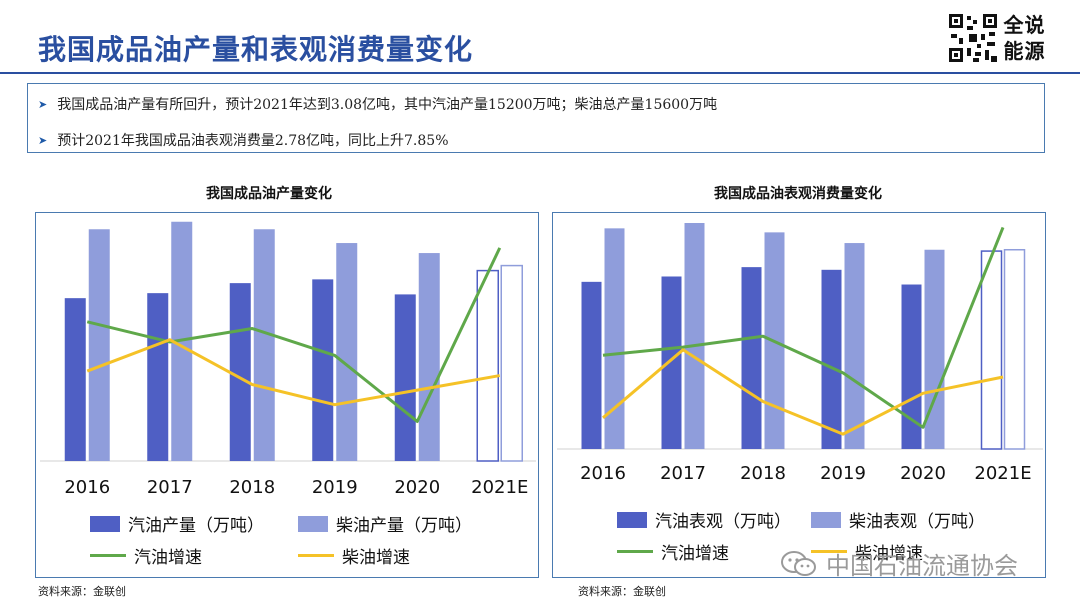 The width and height of the screenshot is (1080, 608). Describe the element at coordinates (1024, 38) in the screenshot. I see `logo-text: 全说能源` at that location.